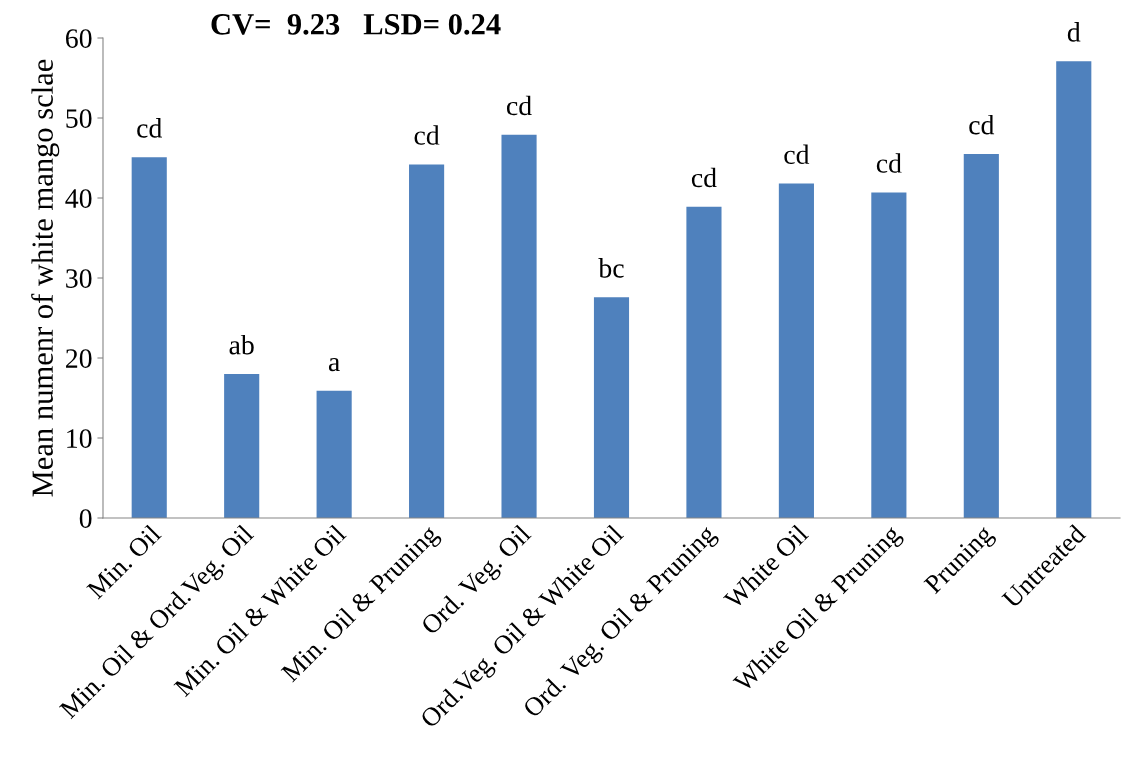 This screenshot has height=767, width=1137. I want to click on annotation: ab, so click(241, 344).